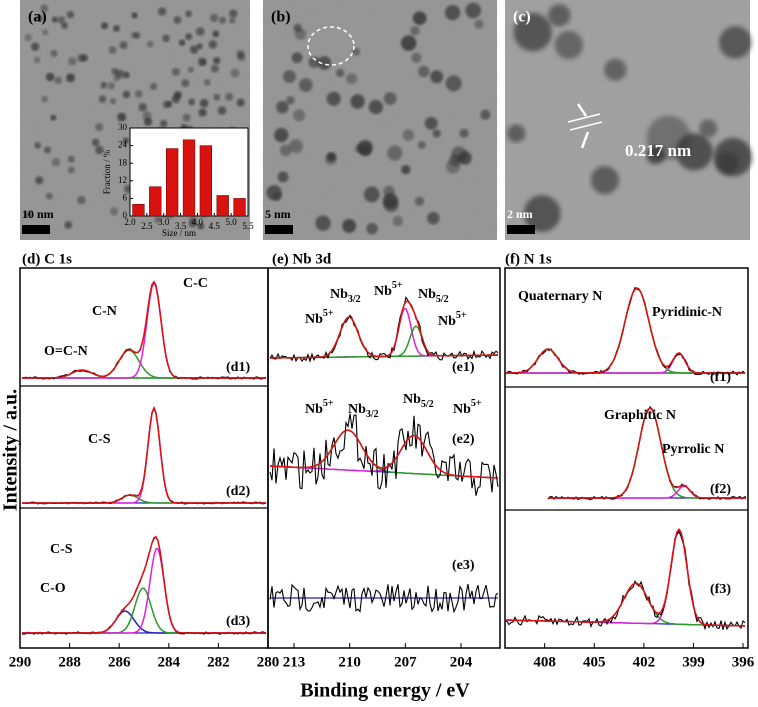  I want to click on spectrum-label: (d1), so click(238, 367).